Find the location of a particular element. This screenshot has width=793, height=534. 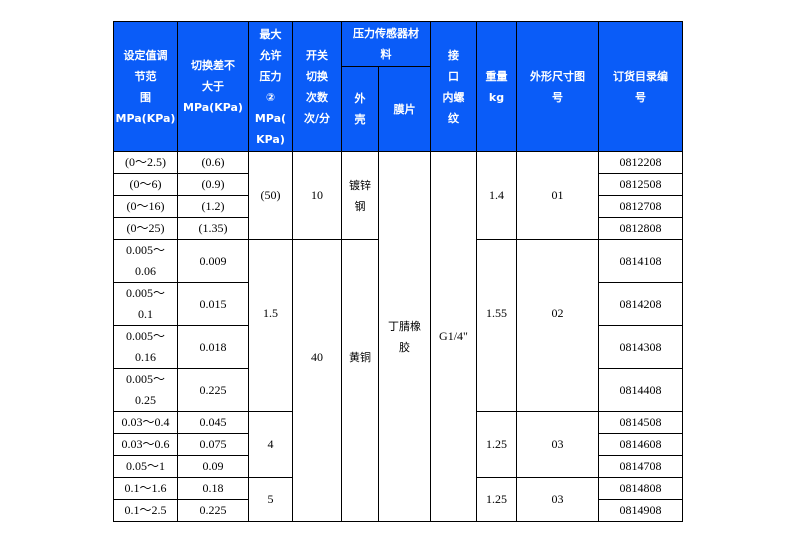

max-pressure-cell: 5 is located at coordinates (270, 499).